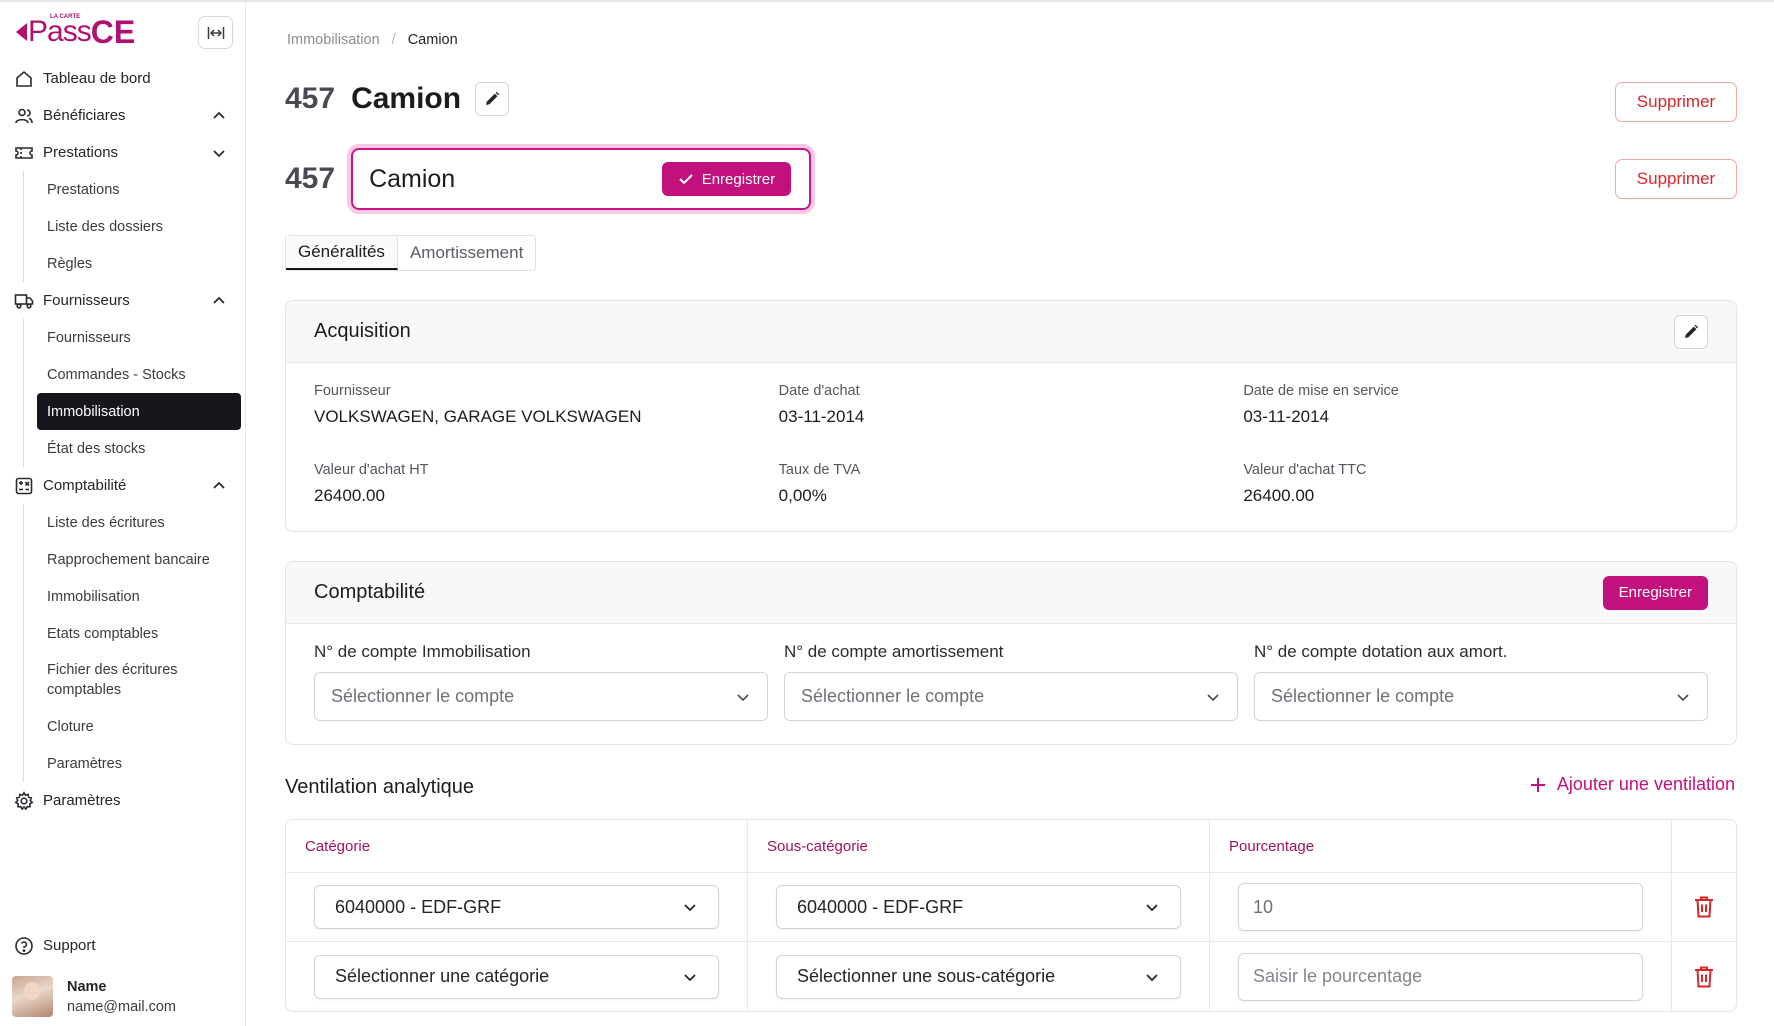 The height and width of the screenshot is (1026, 1774). I want to click on logo: LA CARTE Pass CE, so click(75, 32).